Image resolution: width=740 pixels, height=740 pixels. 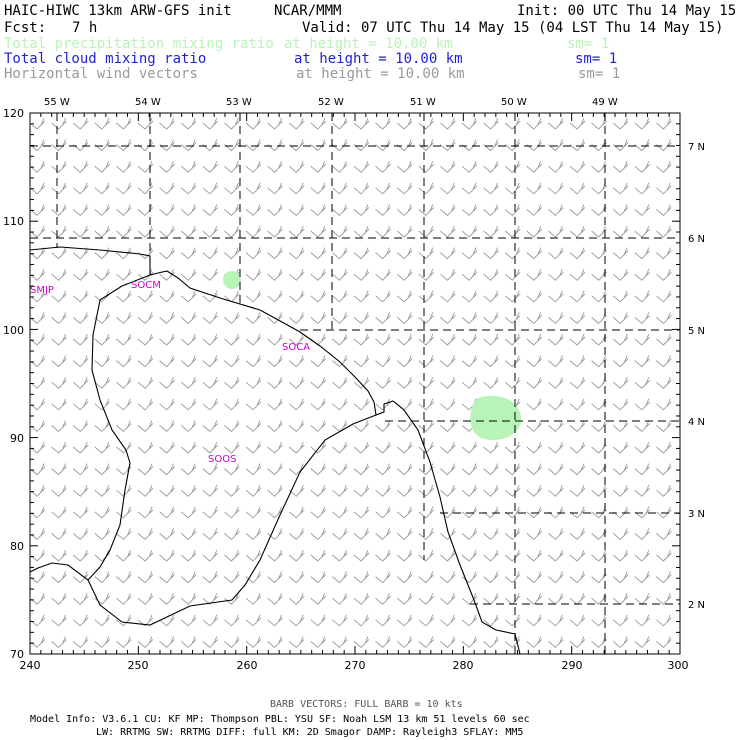 What do you see at coordinates (146, 285) in the screenshot?
I see `station-socm: SOCM` at bounding box center [146, 285].